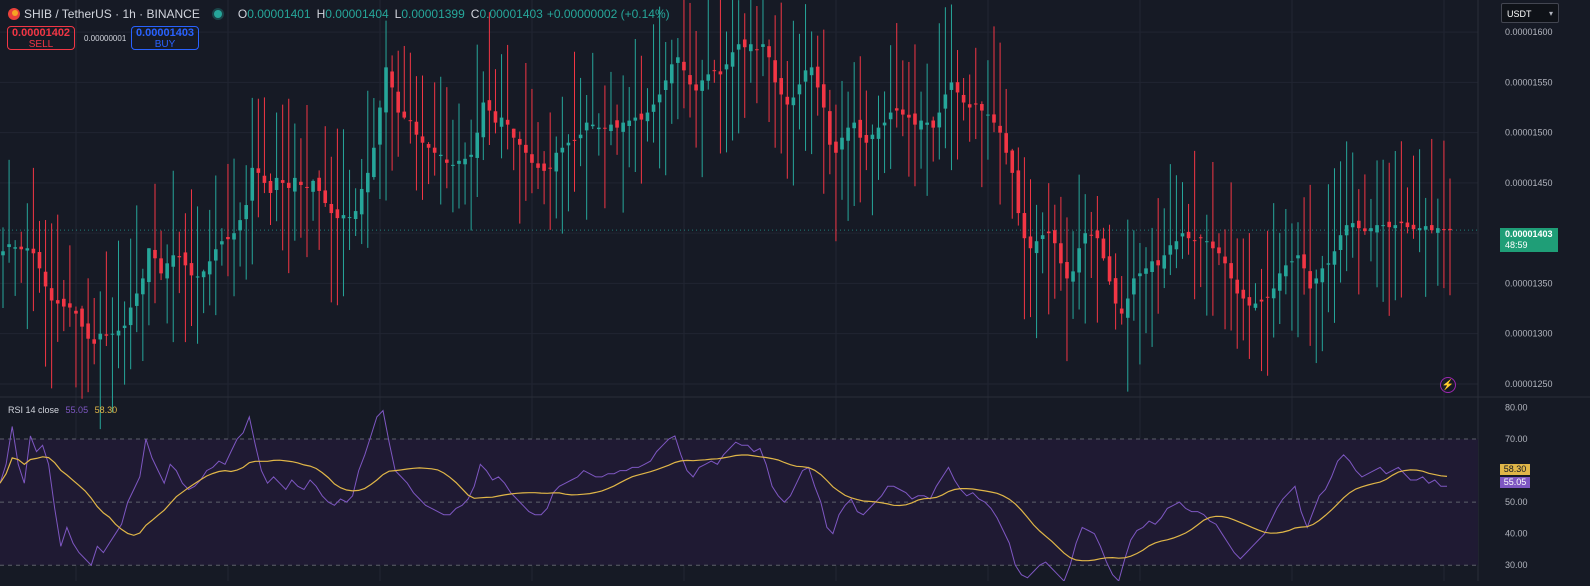 The height and width of the screenshot is (586, 1590). Describe the element at coordinates (1529, 32) in the screenshot. I see `price-tick-label: 0.00001600` at that location.